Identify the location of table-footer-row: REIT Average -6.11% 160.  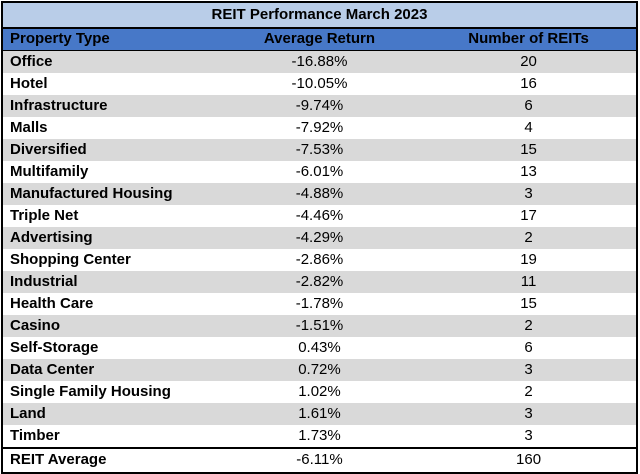
(319, 460).